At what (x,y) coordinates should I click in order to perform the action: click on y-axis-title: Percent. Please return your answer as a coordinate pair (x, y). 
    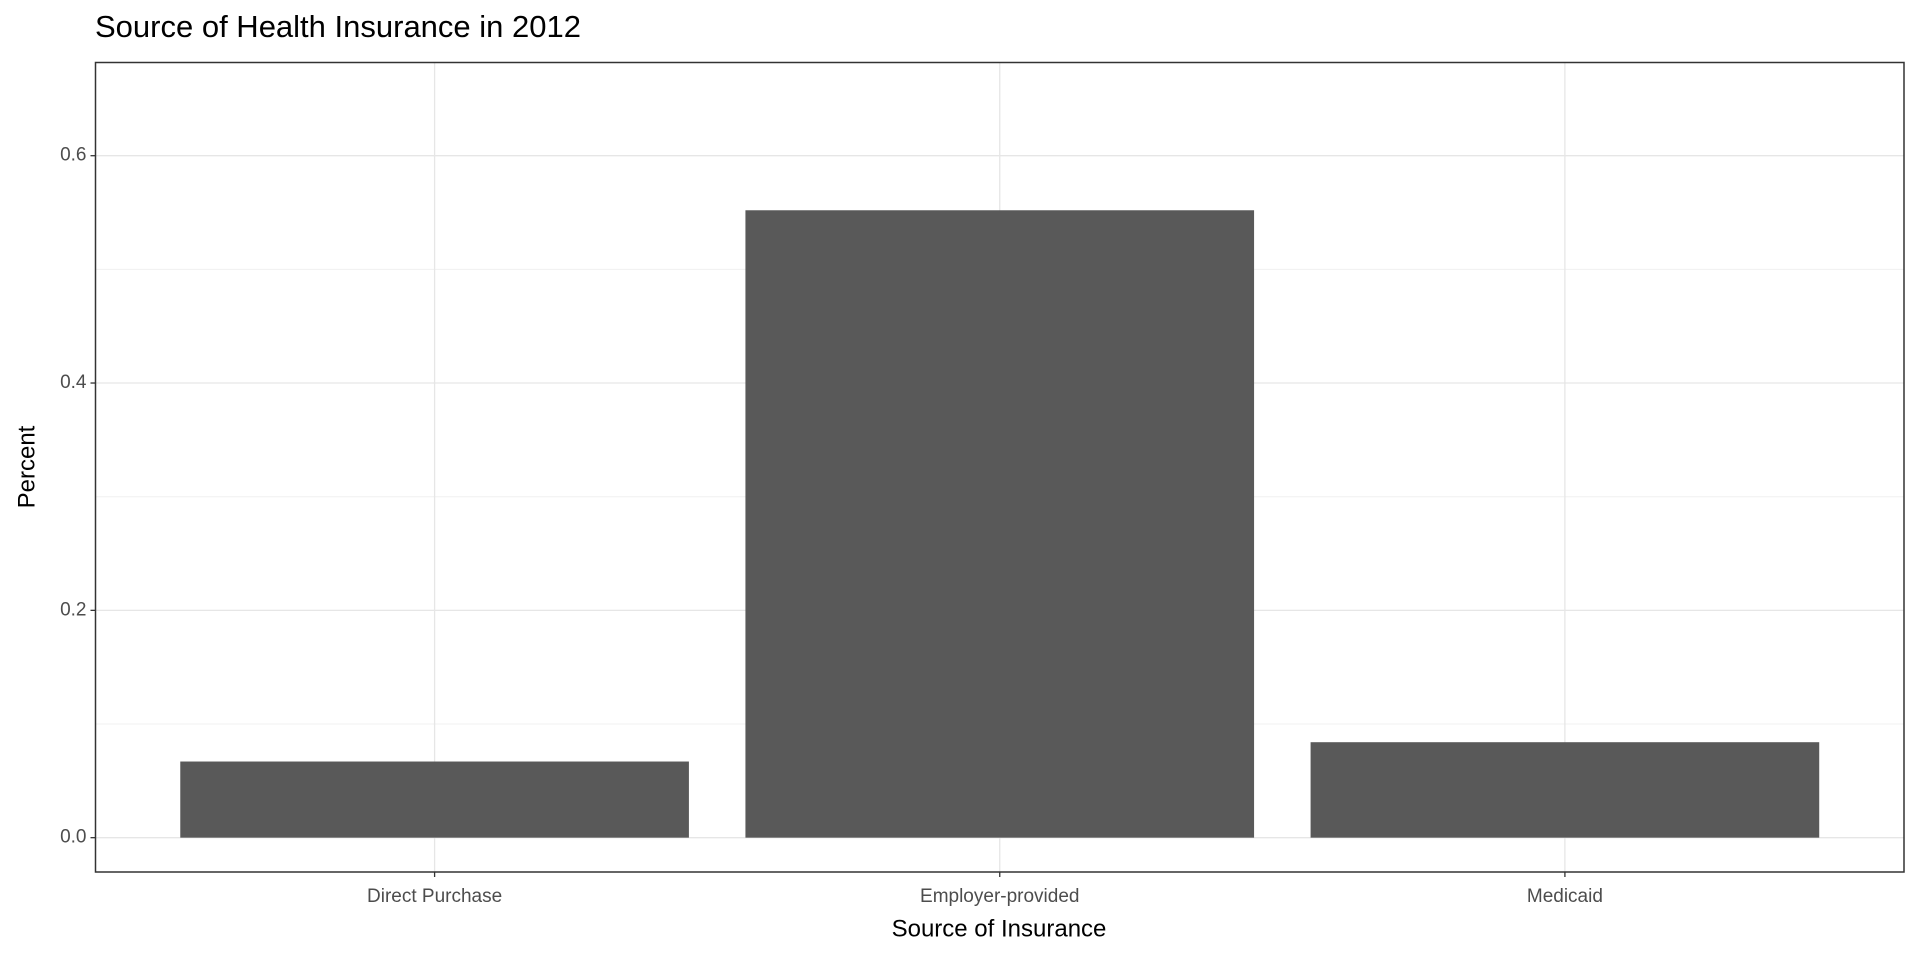
    Looking at the image, I should click on (26, 466).